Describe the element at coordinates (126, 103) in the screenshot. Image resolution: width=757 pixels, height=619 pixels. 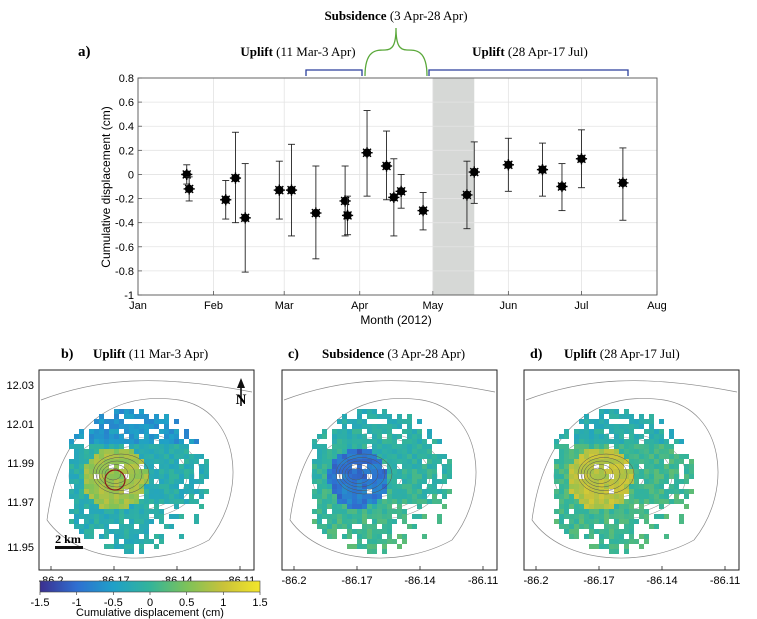
I see `y-tick-label: 0.6` at that location.